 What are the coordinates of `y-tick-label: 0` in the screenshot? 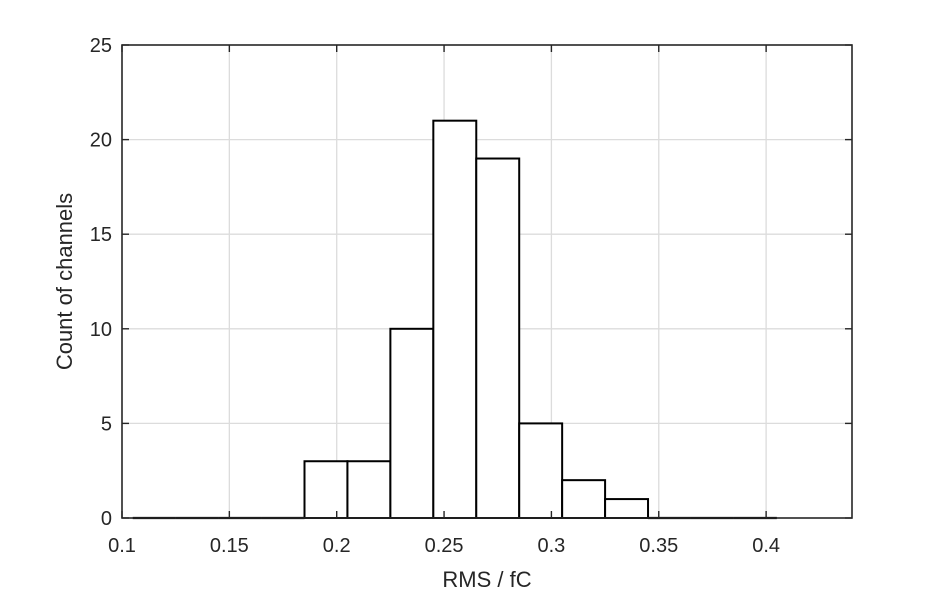 It's located at (106, 519).